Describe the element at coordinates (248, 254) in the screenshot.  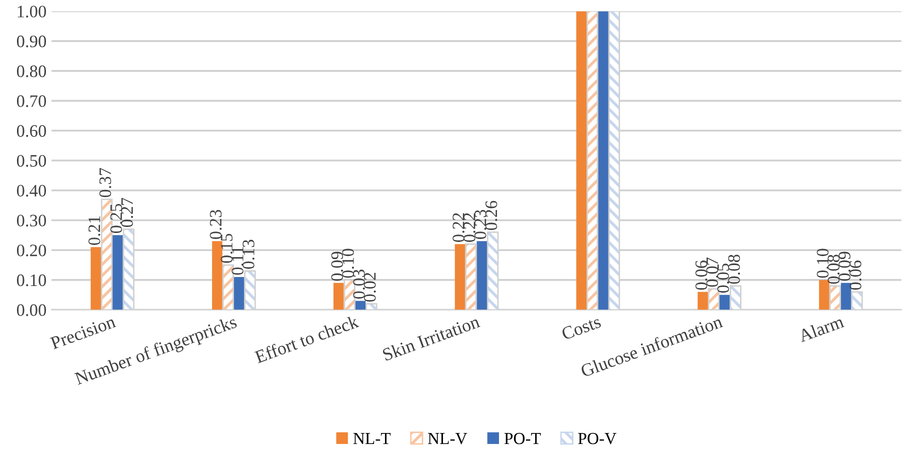
I see `data-label: 0.13` at that location.